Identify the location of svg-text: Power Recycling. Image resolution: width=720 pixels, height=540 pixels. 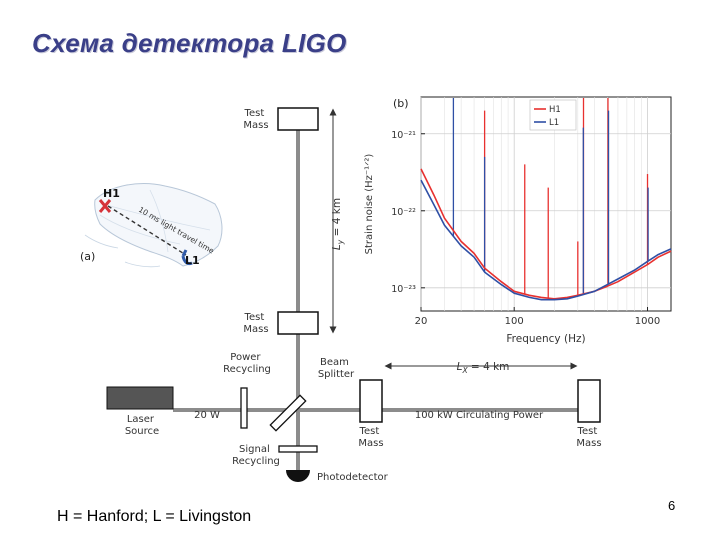
(247, 363).